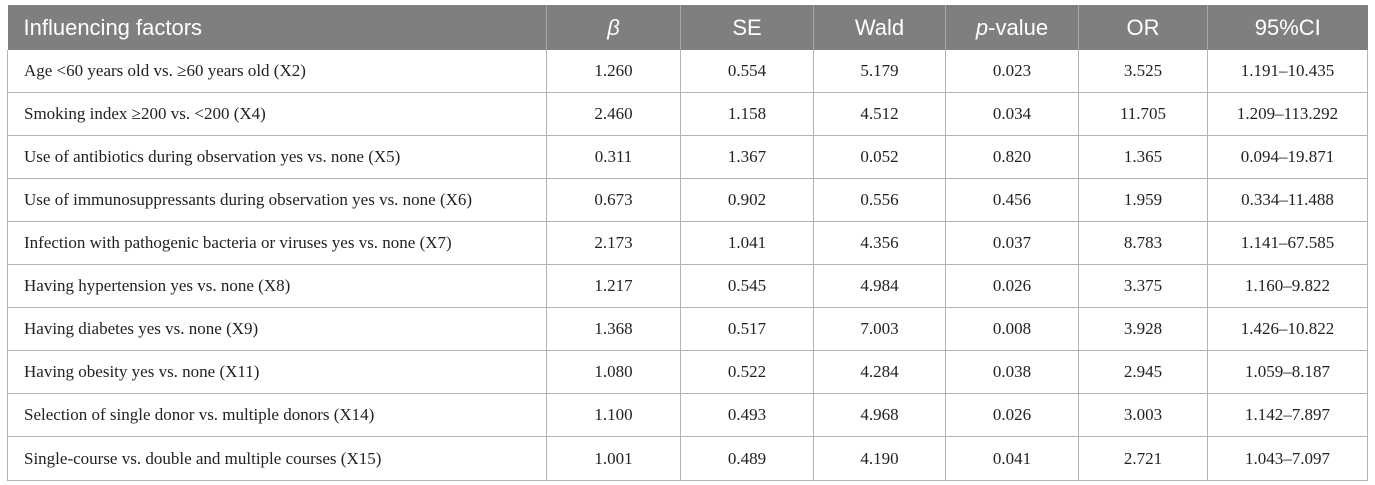 This screenshot has width=1375, height=485. What do you see at coordinates (613, 243) in the screenshot?
I see `cell-beta: 2.173` at bounding box center [613, 243].